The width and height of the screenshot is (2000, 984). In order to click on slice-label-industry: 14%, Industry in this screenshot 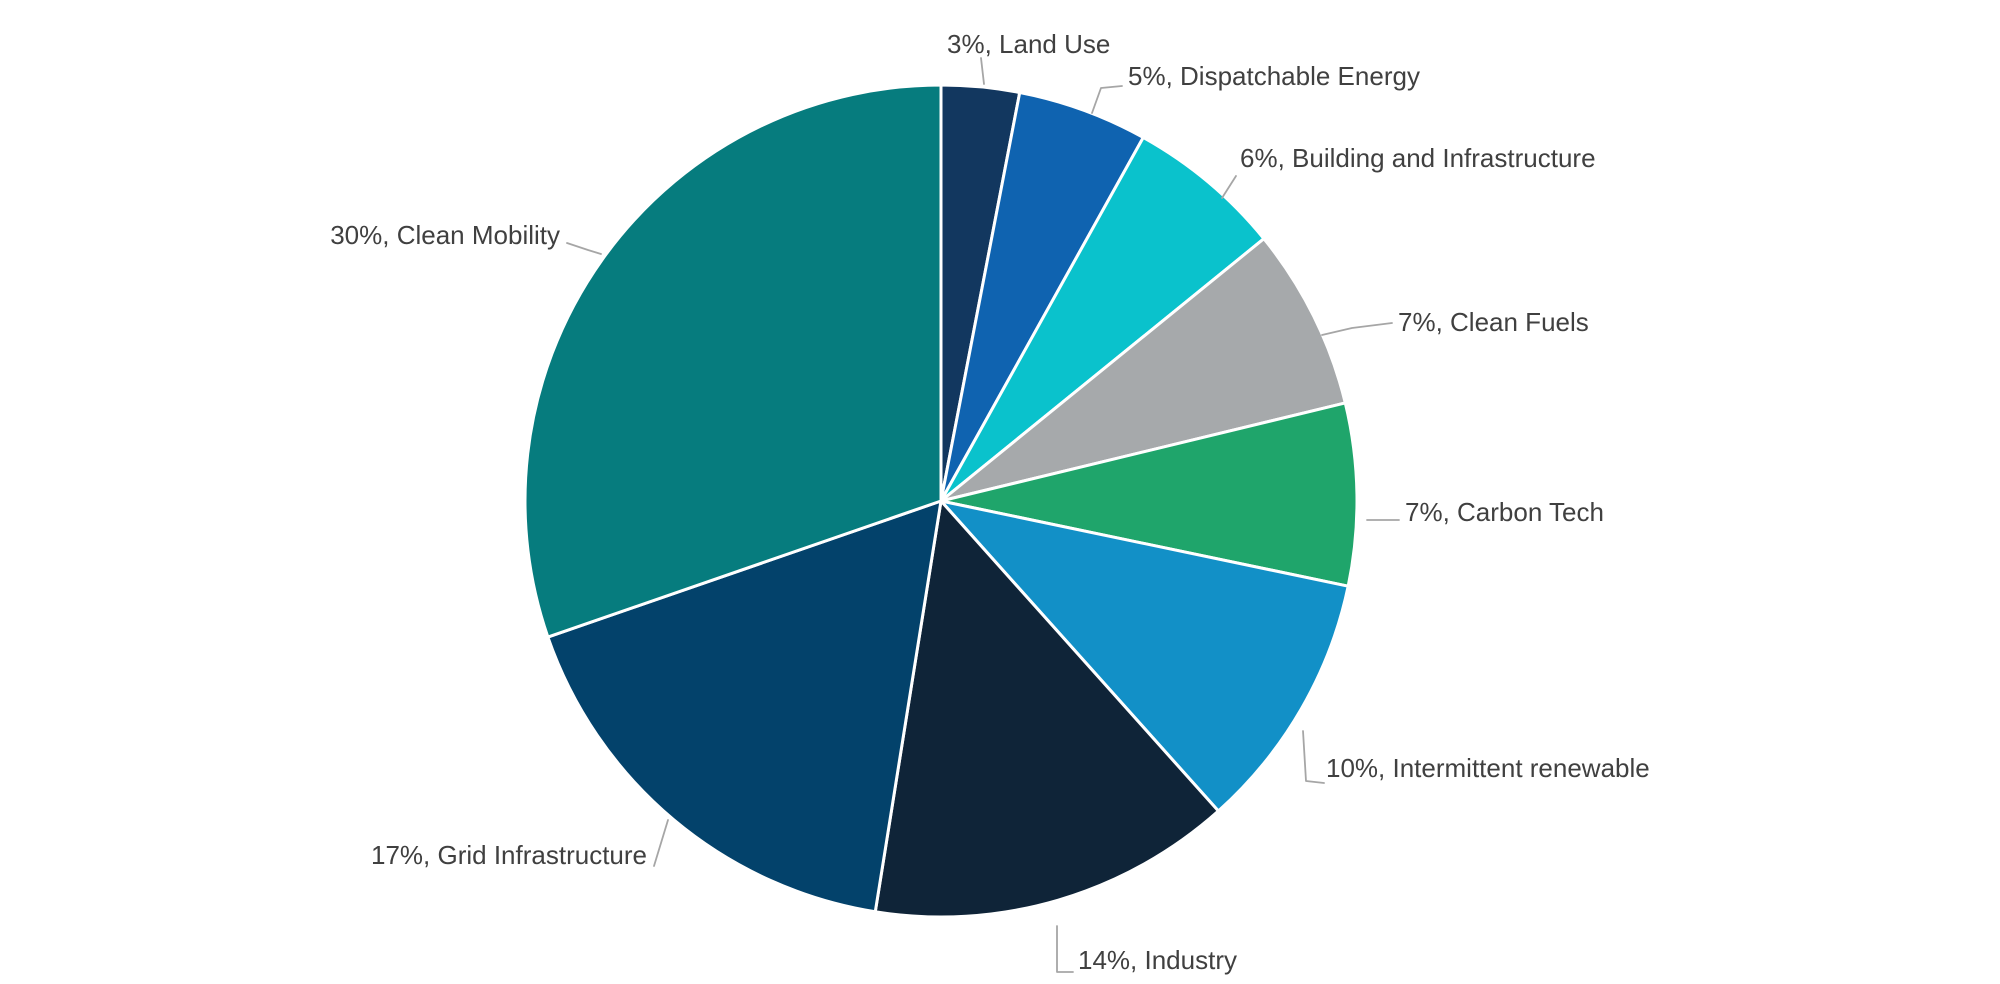, I will do `click(1157, 960)`.